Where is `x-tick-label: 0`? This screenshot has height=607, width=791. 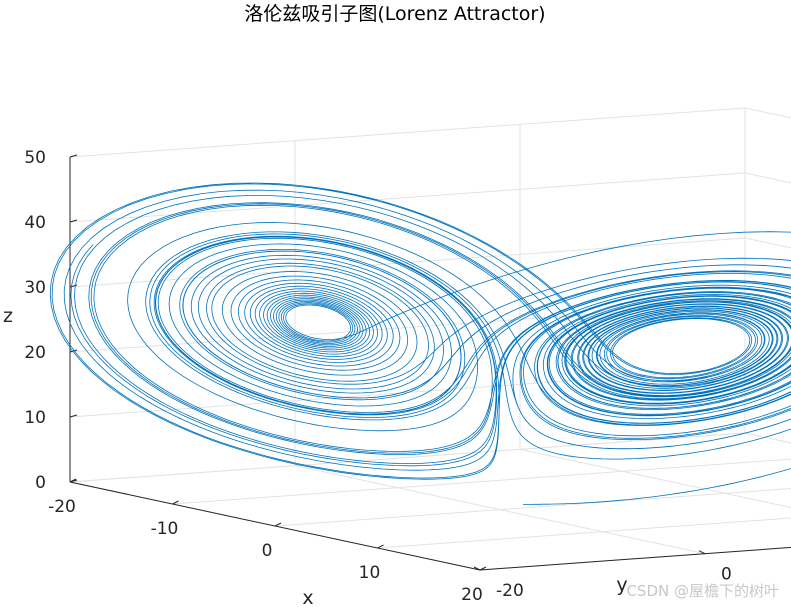
x-tick-label: 0 is located at coordinates (267, 551).